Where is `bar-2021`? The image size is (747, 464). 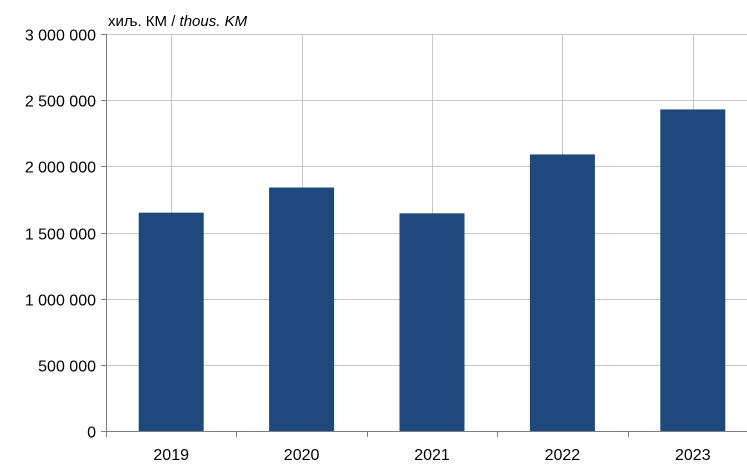 bar-2021 is located at coordinates (432, 322).